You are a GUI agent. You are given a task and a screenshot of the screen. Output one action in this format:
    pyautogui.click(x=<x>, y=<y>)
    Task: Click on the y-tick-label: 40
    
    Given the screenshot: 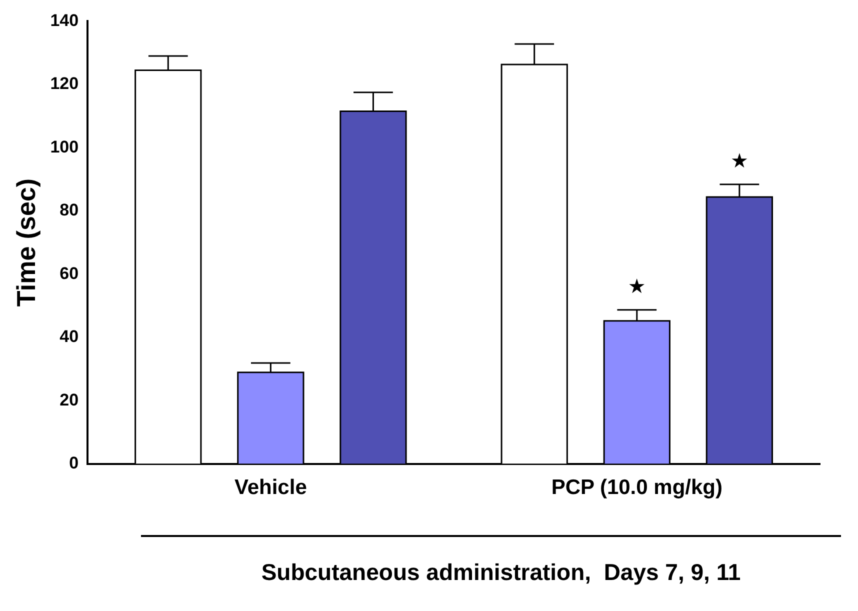 What is the action you would take?
    pyautogui.click(x=69, y=336)
    